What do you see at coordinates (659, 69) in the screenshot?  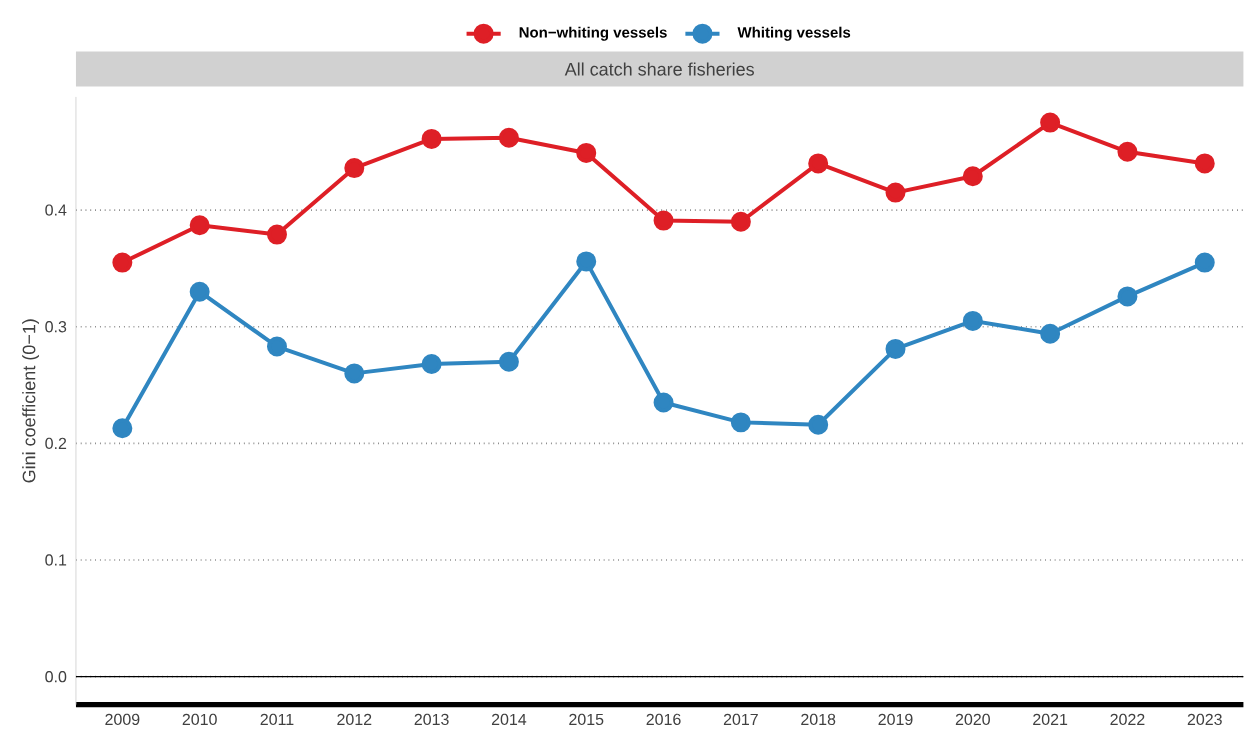 I see `chart-title: All catch share fisheries` at bounding box center [659, 69].